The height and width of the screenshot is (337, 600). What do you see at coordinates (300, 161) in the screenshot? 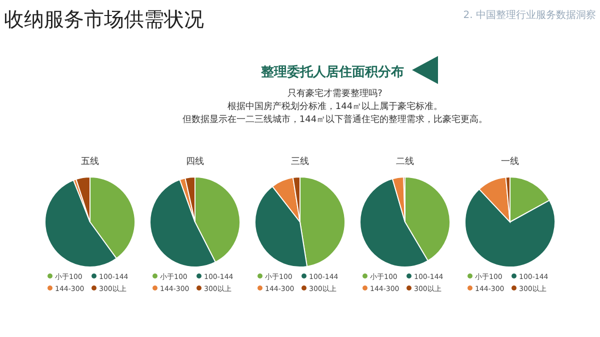
I see `chart-title: 三线` at bounding box center [300, 161].